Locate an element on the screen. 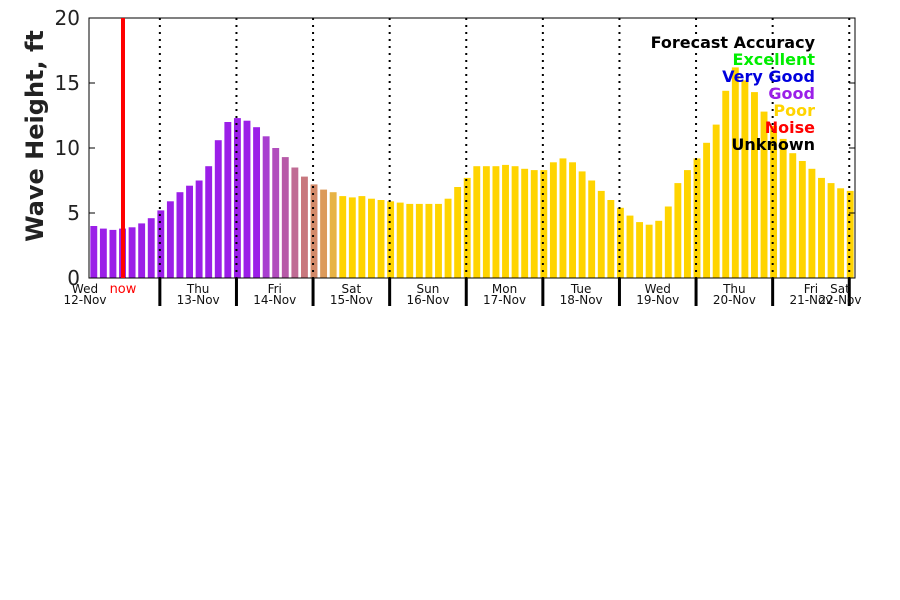 This screenshot has height=600, width=900. legend-entry: Unknown is located at coordinates (773, 144).